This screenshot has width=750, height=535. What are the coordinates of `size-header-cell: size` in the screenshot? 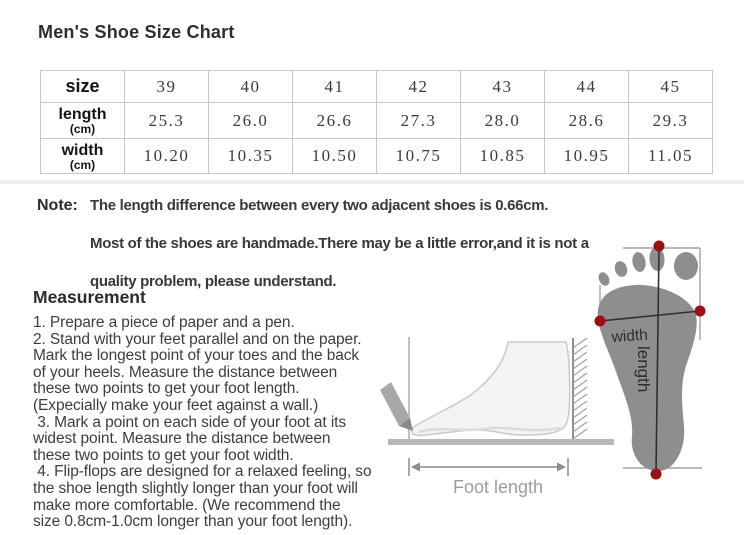 It's located at (82, 86).